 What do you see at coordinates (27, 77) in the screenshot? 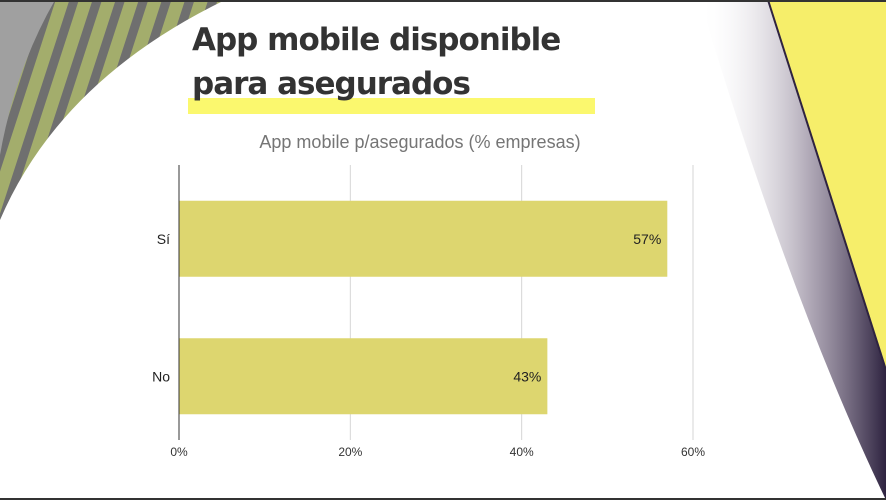
I see `gray-curve-shape` at bounding box center [27, 77].